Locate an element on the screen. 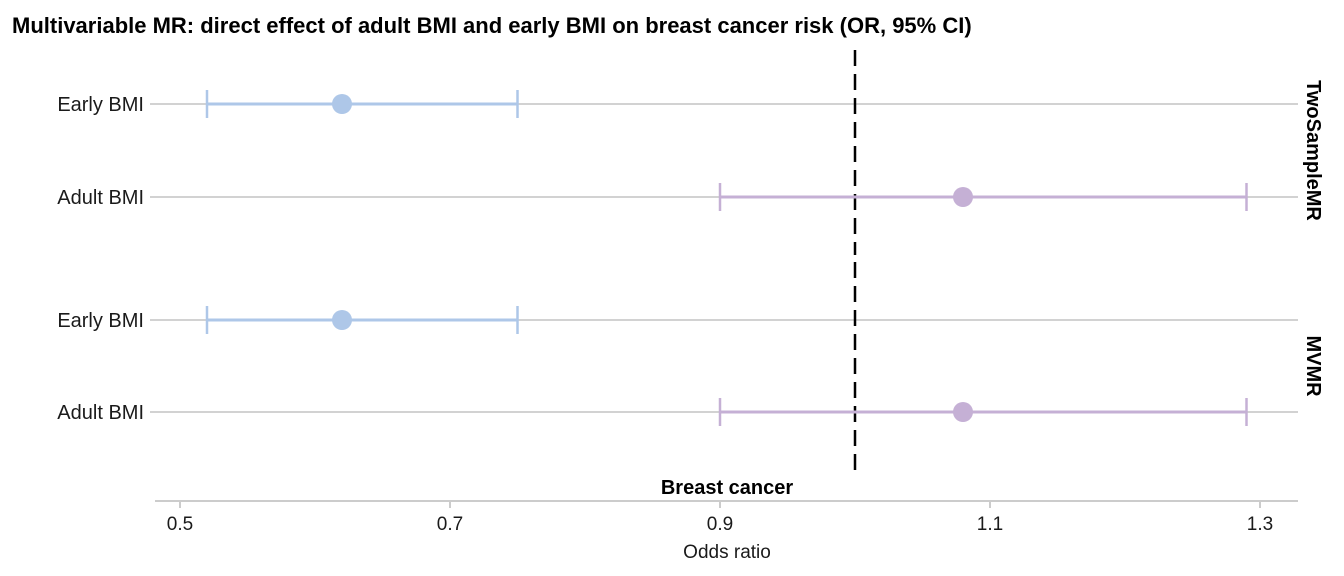 This screenshot has width=1344, height=576. x-axis-title: Odds ratio is located at coordinates (727, 552).